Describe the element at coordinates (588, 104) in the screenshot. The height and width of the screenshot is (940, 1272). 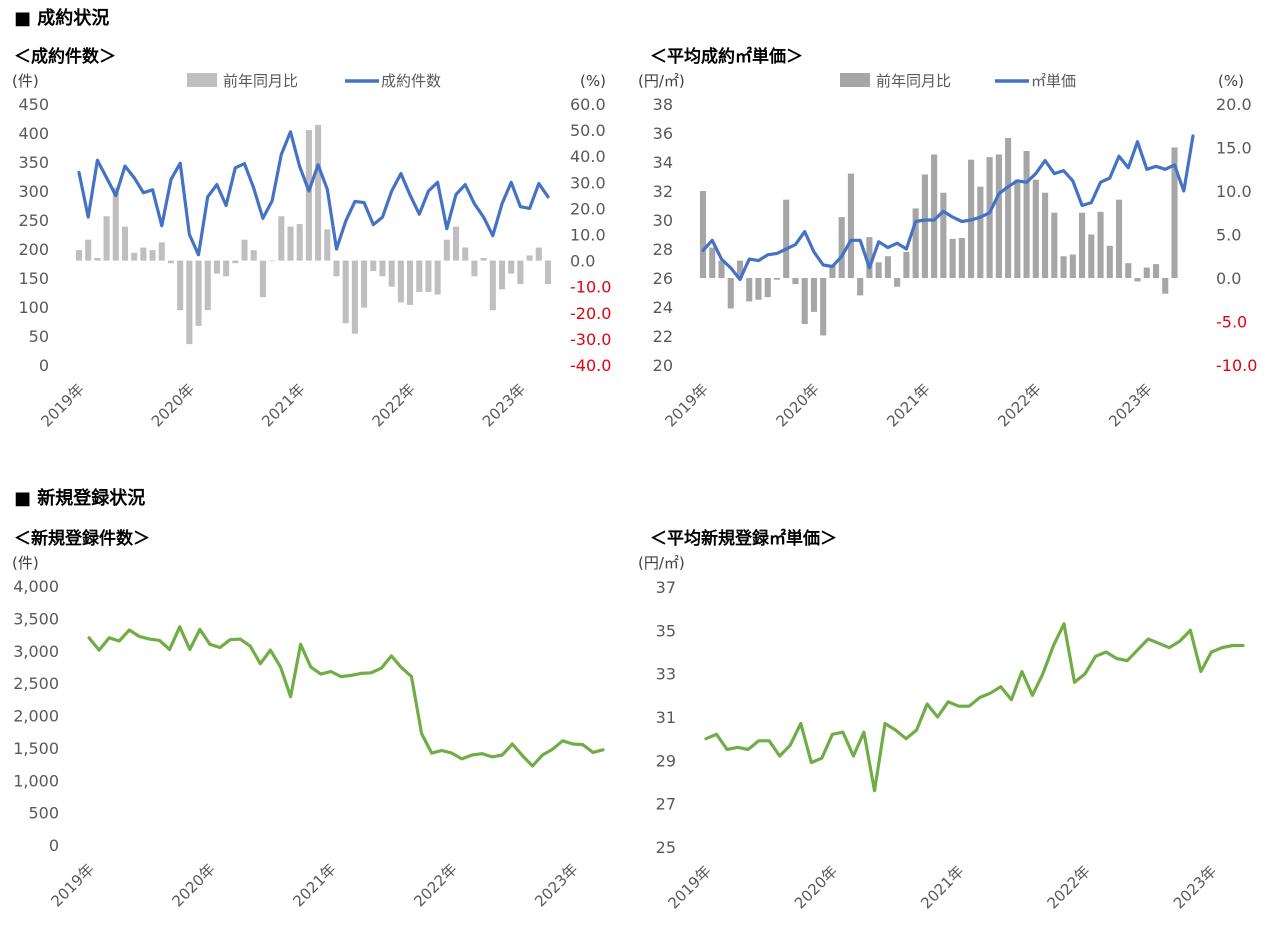
I see `contracts-ytick-right: 60.0` at that location.